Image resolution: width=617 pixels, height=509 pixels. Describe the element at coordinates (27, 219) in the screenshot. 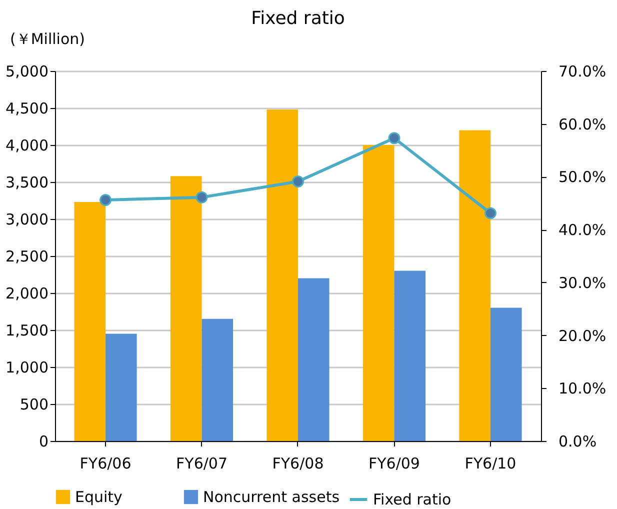

I see `y-tick-label: 3,000` at that location.